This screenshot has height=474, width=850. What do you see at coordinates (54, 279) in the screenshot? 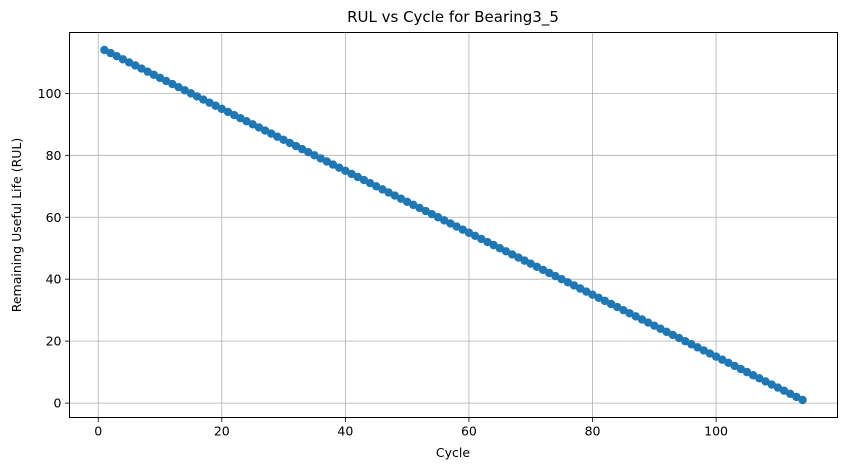
I see `y-tick-label: 40` at bounding box center [54, 279].